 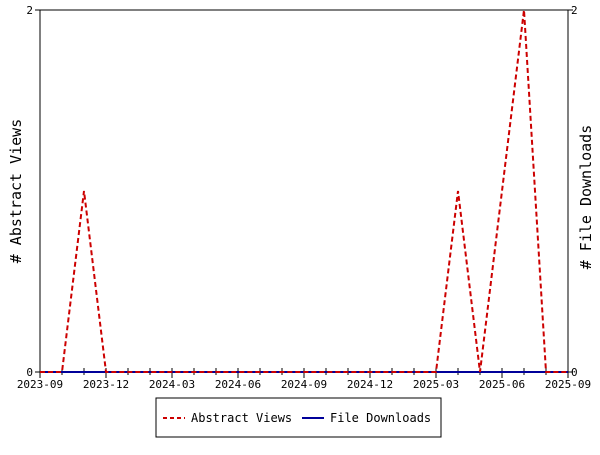 I want to click on x-tick-label: 2024-09, so click(x=304, y=384).